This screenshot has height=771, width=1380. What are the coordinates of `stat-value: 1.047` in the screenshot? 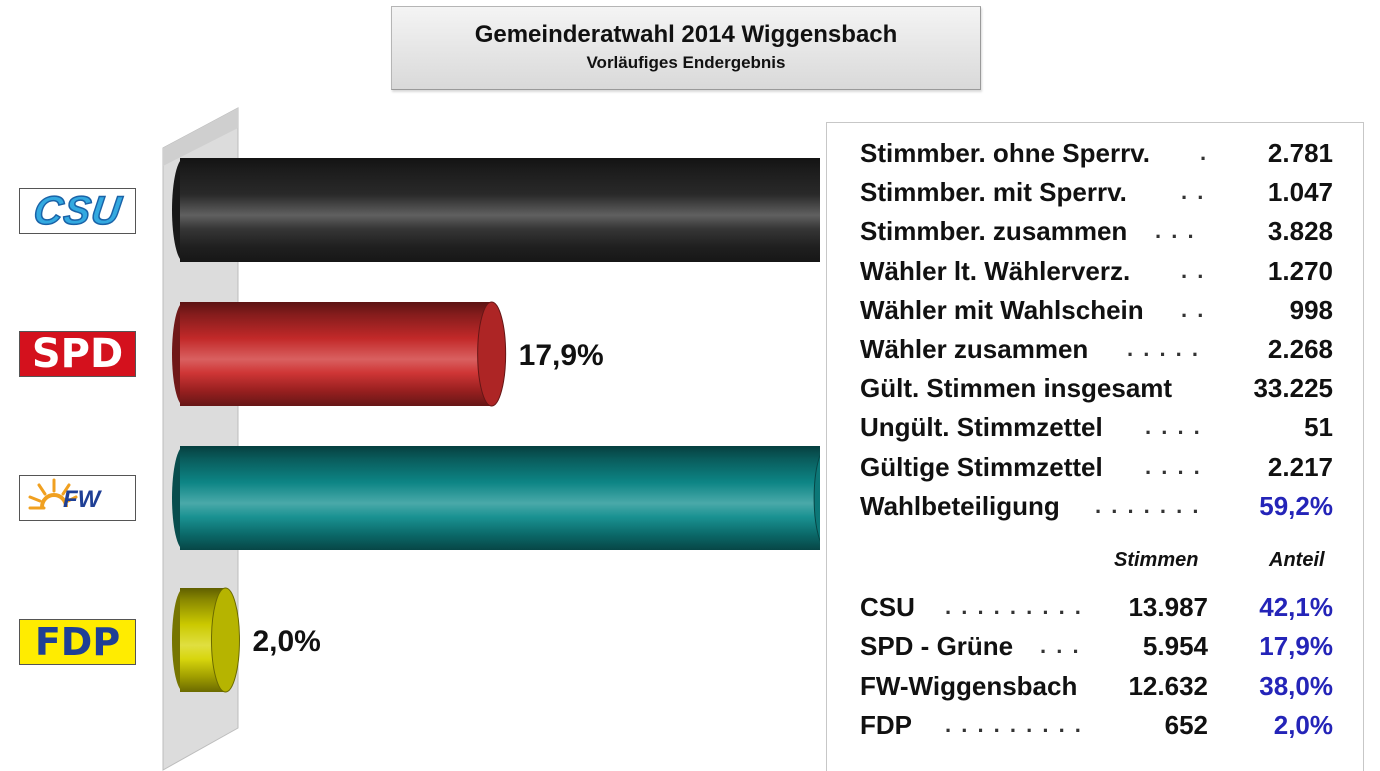 It's located at (1300, 192).